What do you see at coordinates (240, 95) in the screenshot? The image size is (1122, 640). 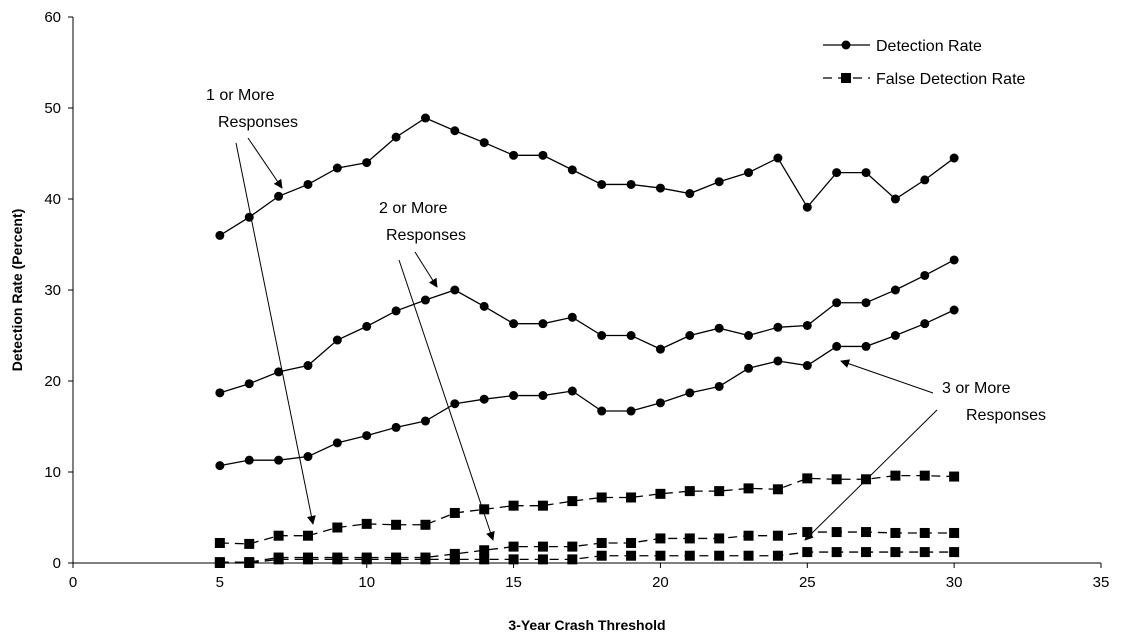 I see `annotation-1-or-more-line-1: 1 or More` at bounding box center [240, 95].